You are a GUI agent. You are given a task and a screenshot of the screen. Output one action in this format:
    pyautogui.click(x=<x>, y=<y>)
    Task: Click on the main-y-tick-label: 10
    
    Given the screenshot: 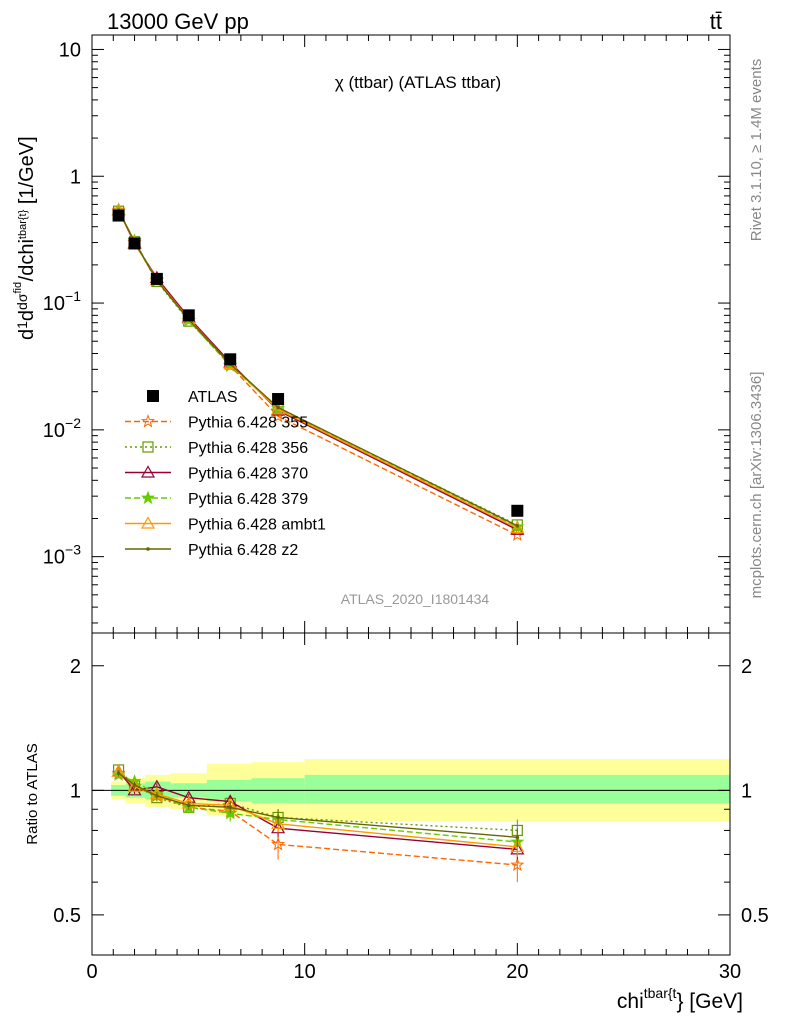 What is the action you would take?
    pyautogui.click(x=70, y=50)
    